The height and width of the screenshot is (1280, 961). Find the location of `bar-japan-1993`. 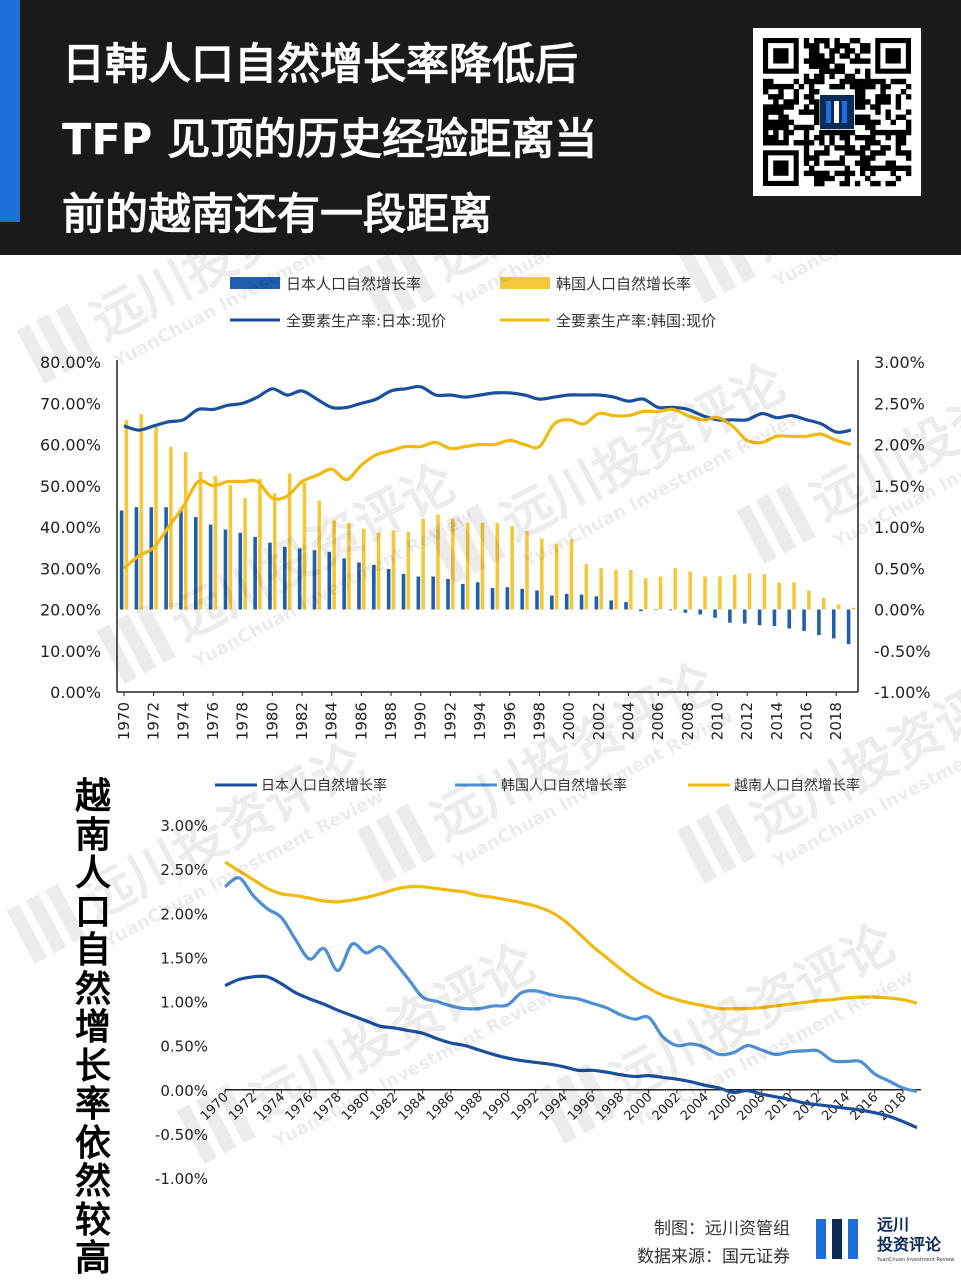

bar-japan-1993 is located at coordinates (463, 596).